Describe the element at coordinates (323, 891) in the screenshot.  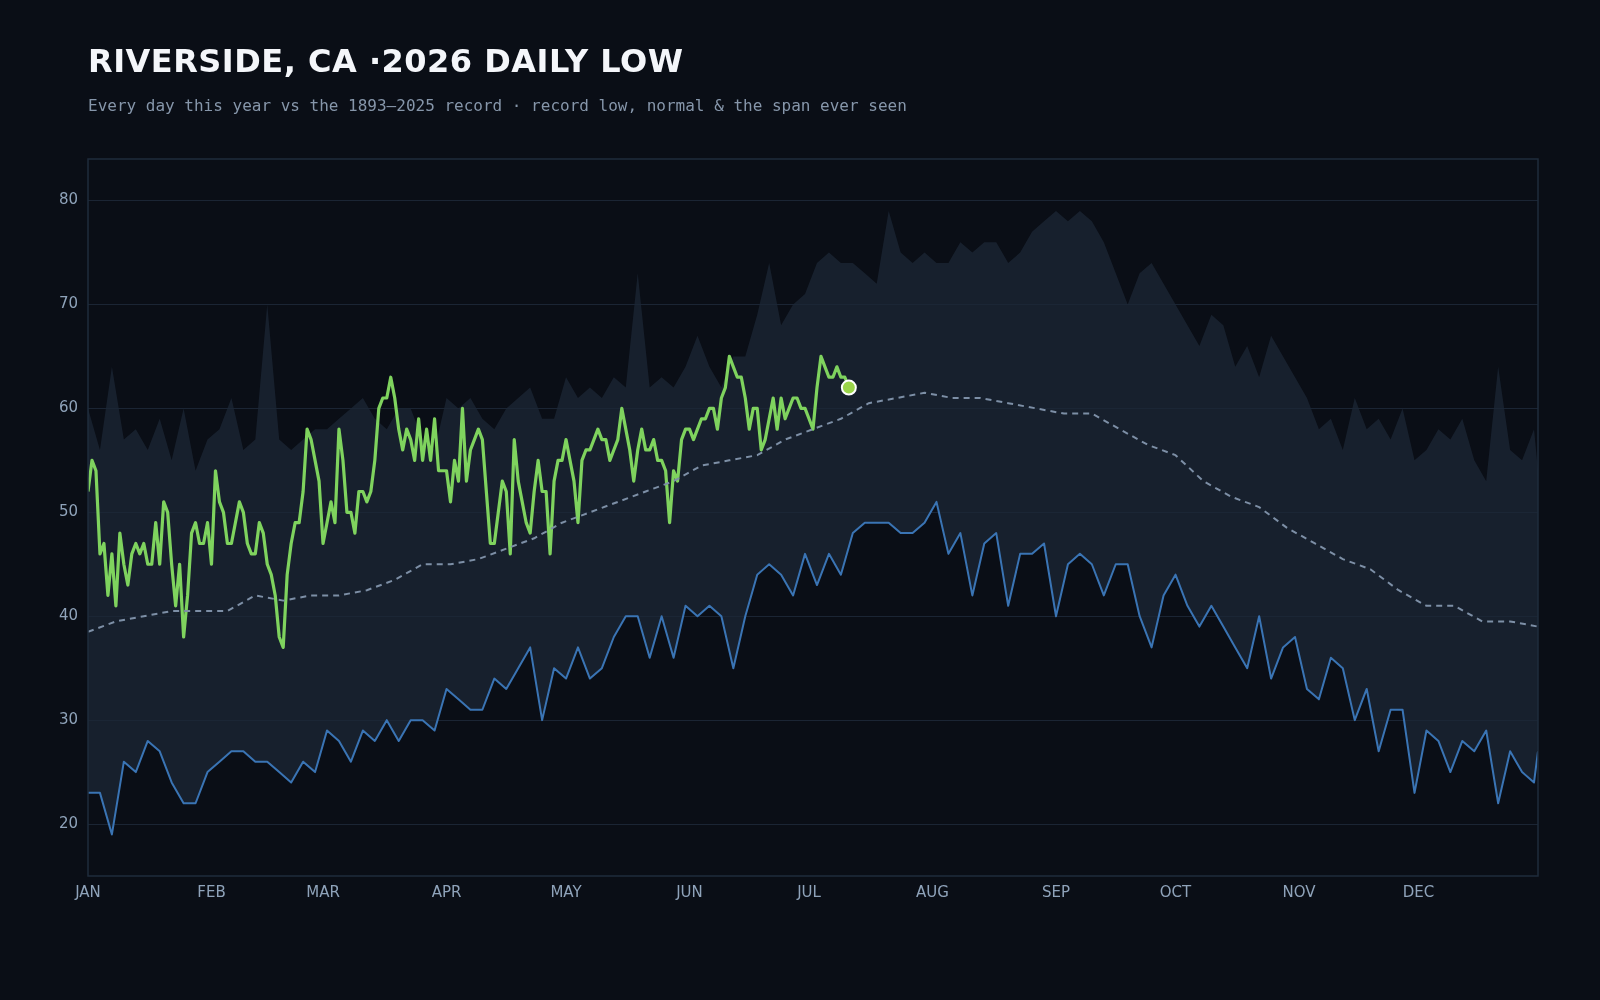
I see `x-tick-label: MAR` at that location.